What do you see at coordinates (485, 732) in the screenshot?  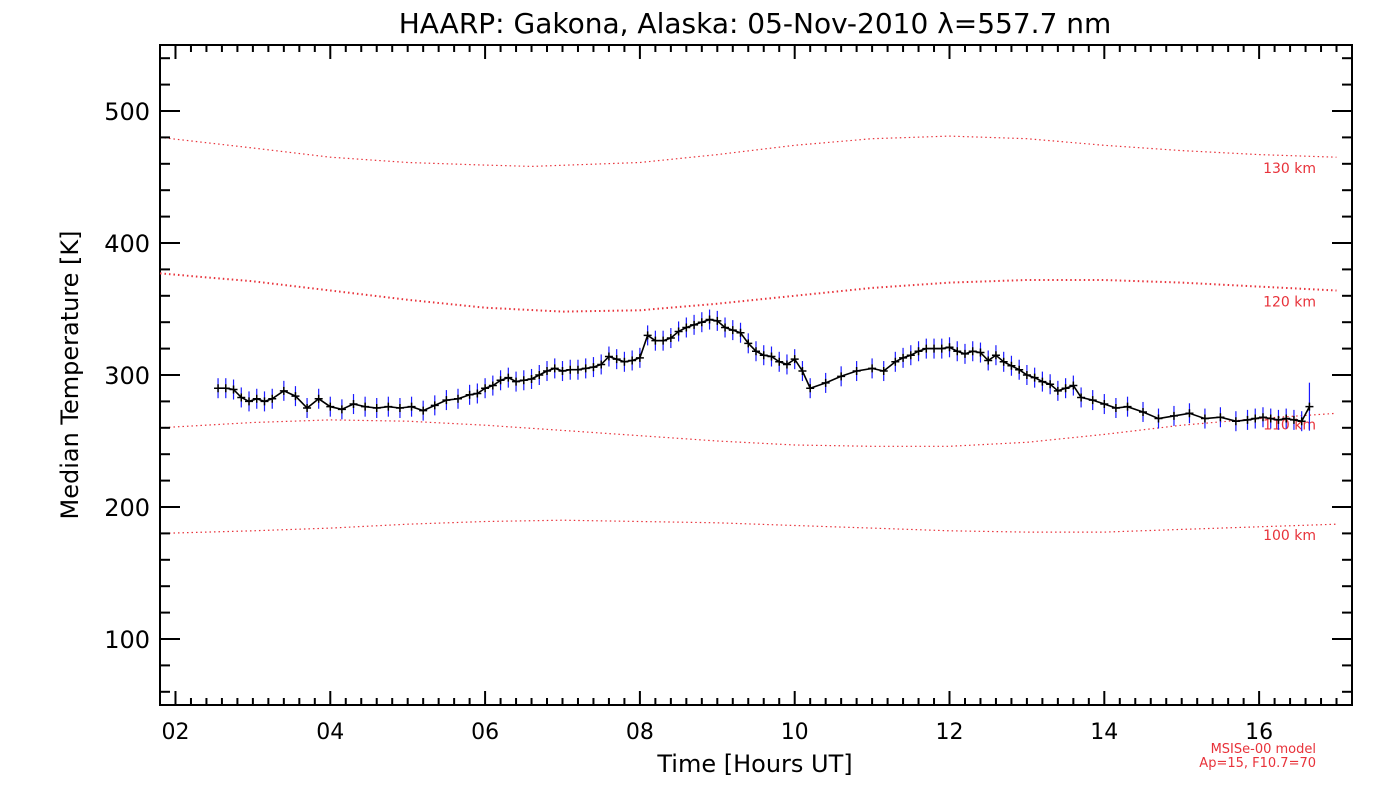 I see `x-tick-label: 06` at bounding box center [485, 732].